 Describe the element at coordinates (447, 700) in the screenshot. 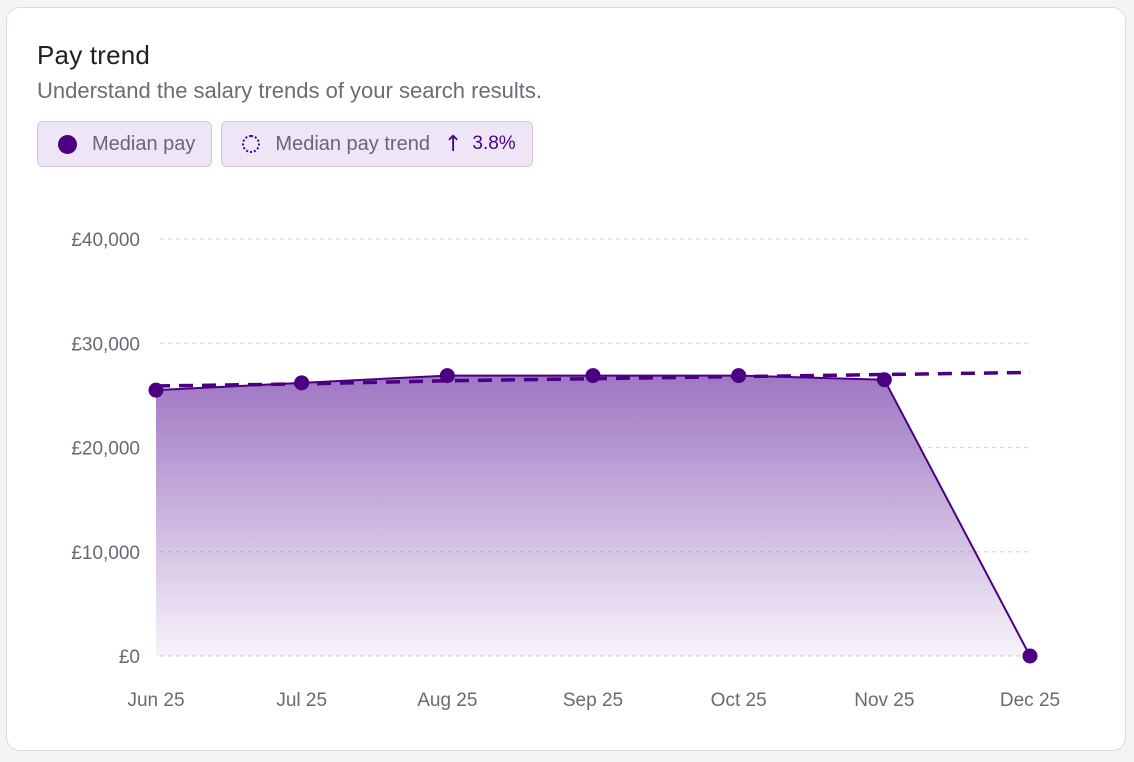

I see `x-tick-label: Aug 25` at that location.